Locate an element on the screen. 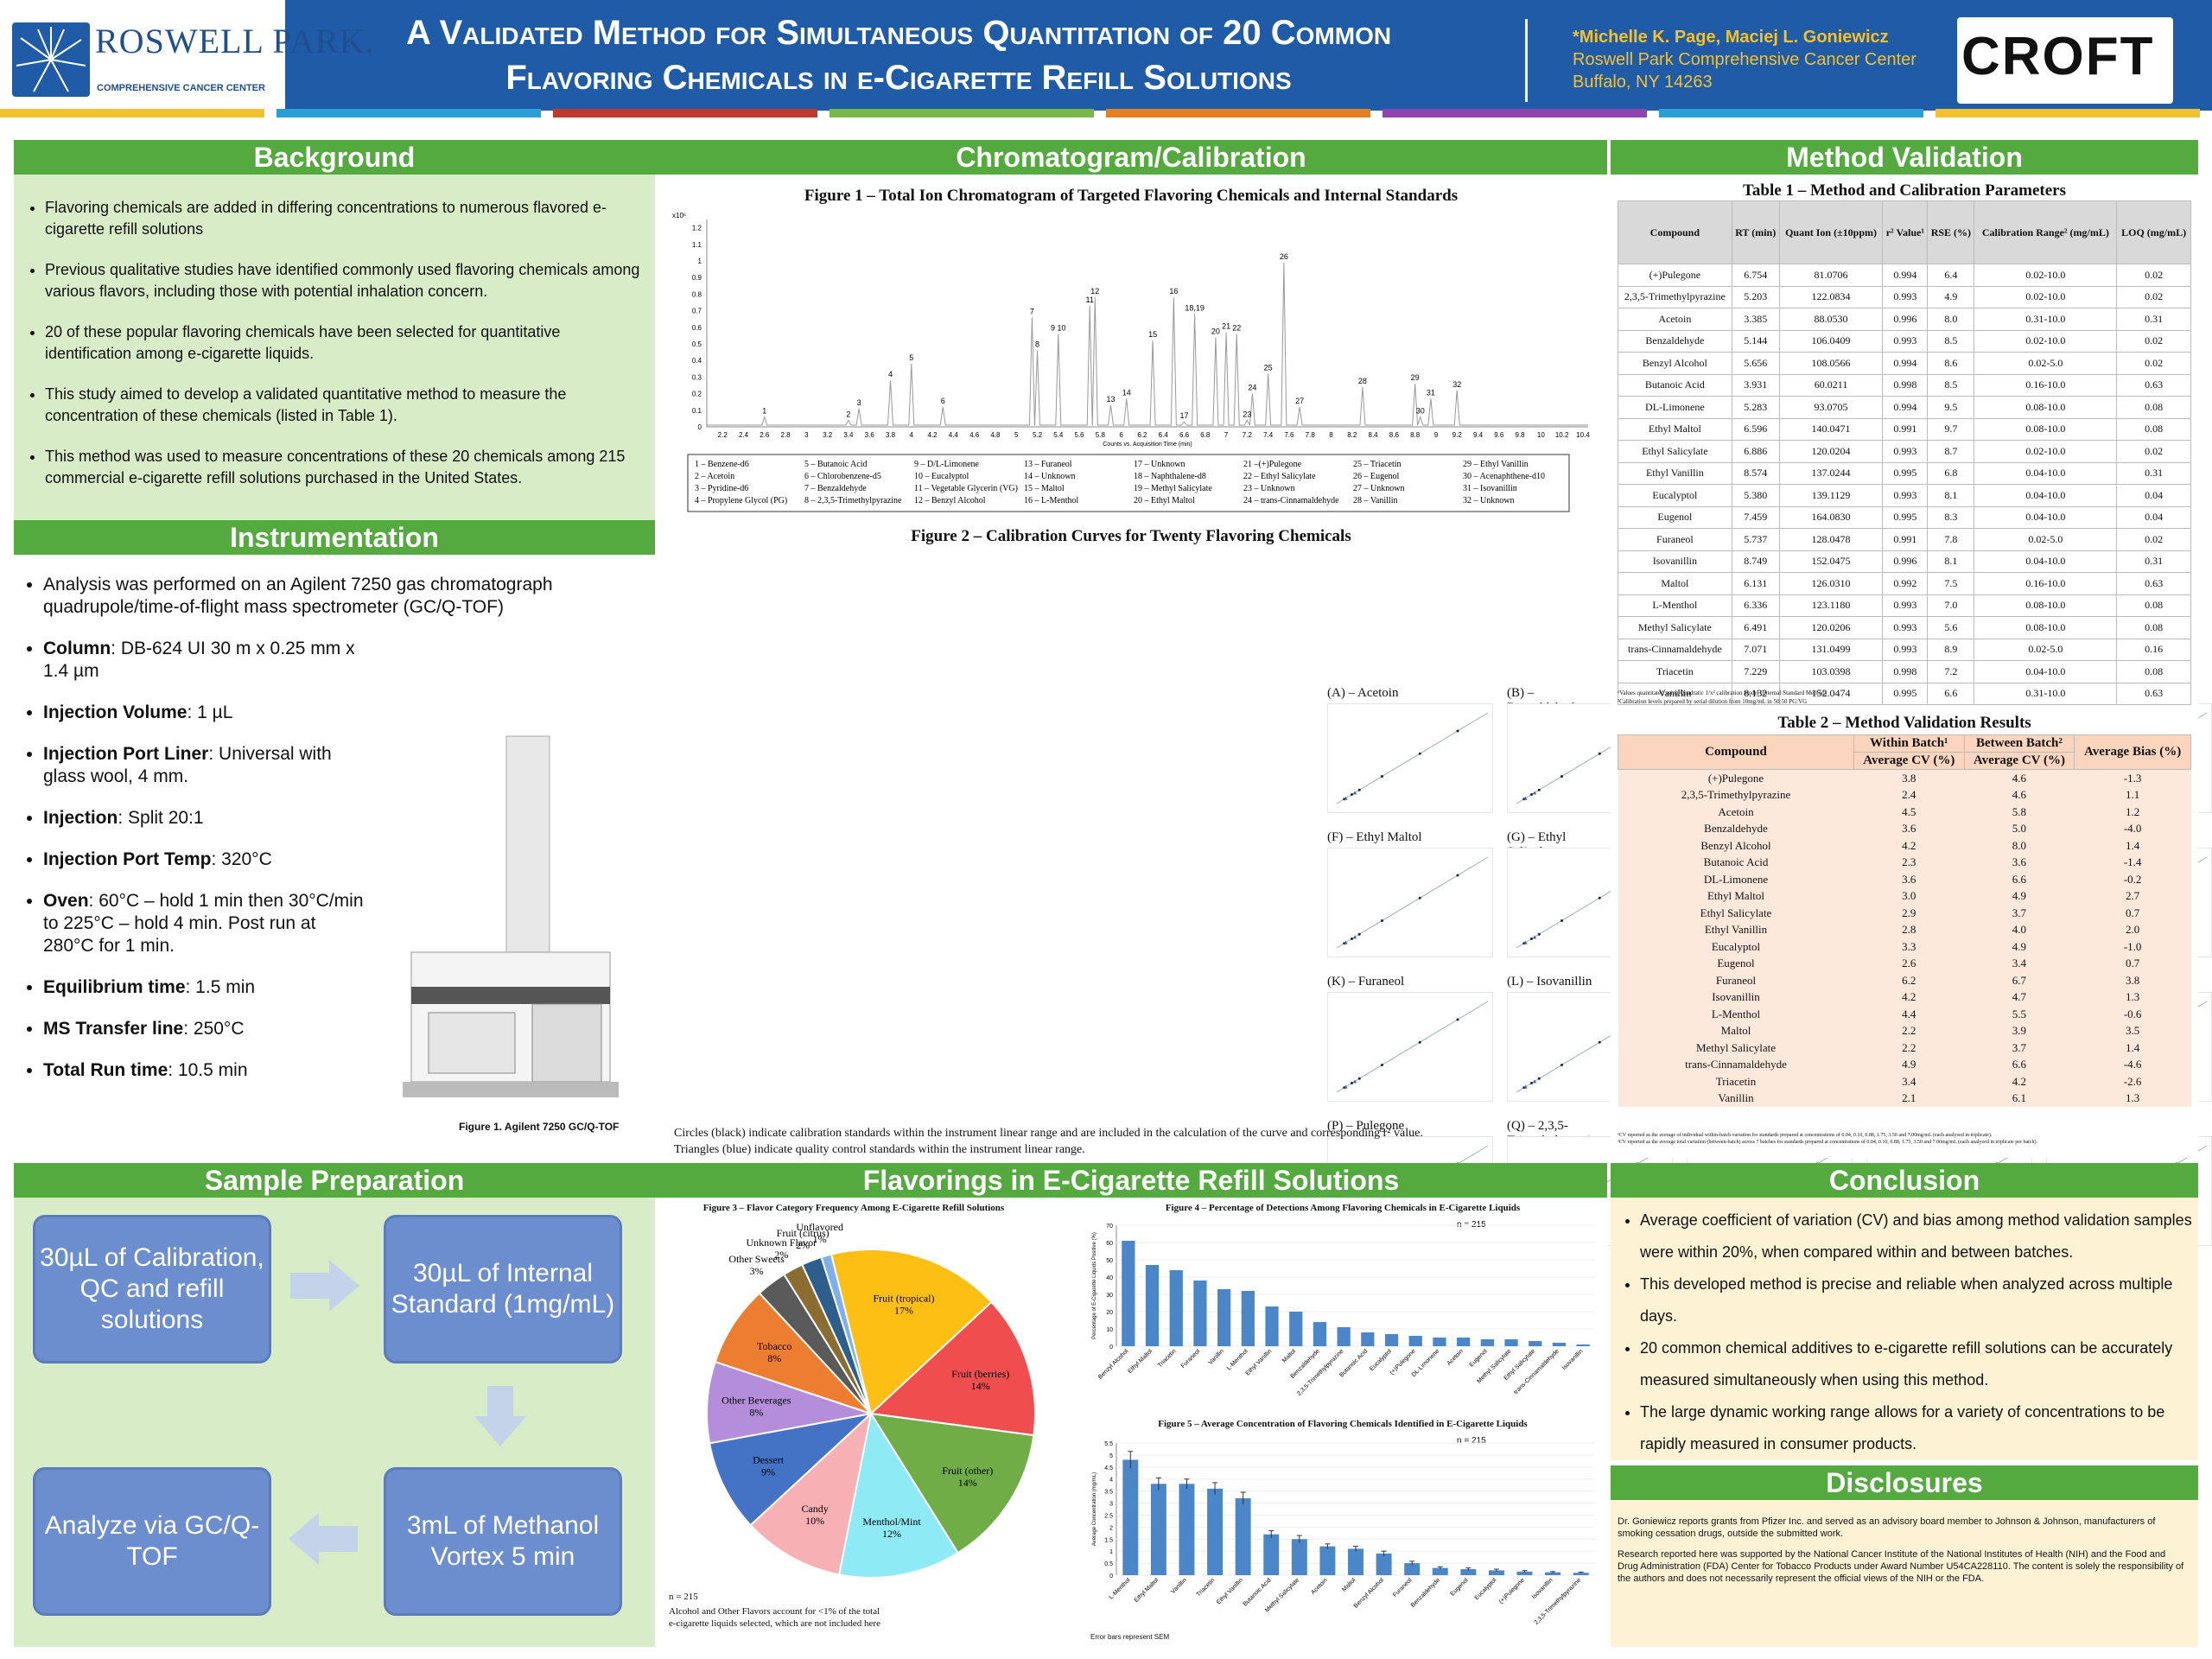 This screenshot has width=2212, height=1659. table2-cell: 1.3 is located at coordinates (2132, 1098).